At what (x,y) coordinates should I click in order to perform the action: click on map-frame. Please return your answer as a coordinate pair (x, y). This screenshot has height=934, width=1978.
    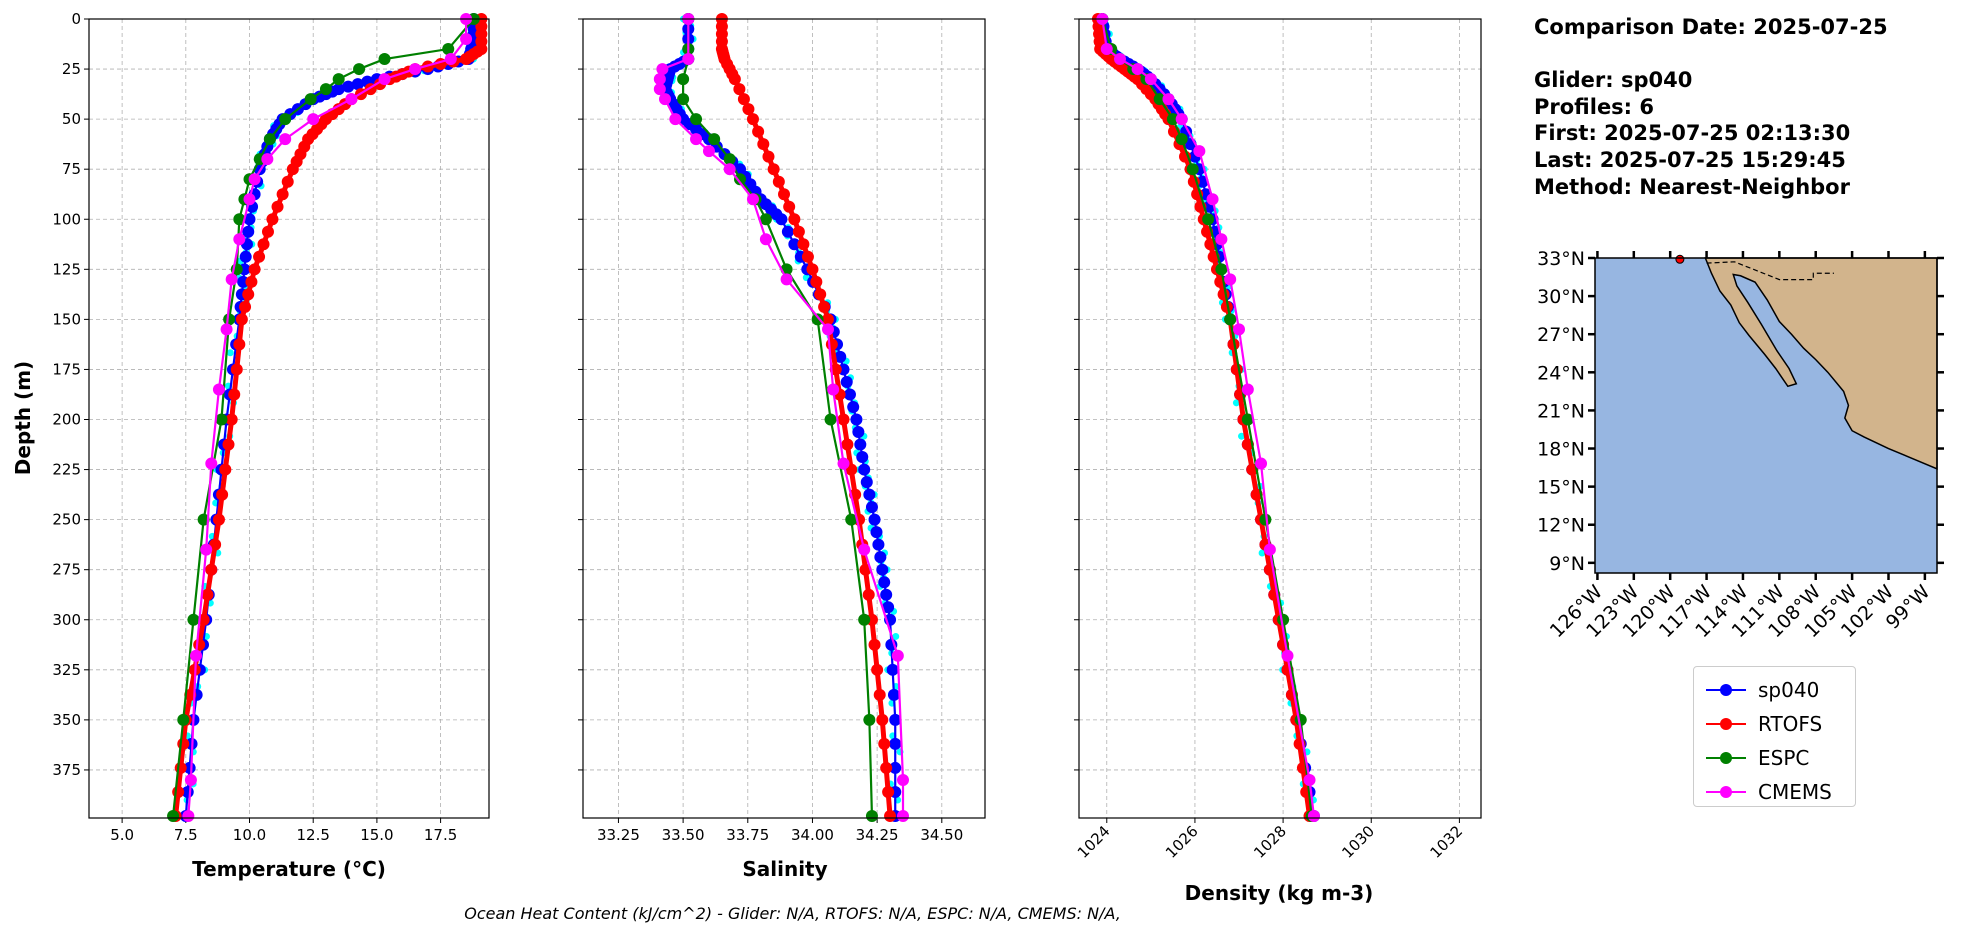
    Looking at the image, I should click on (1766, 415).